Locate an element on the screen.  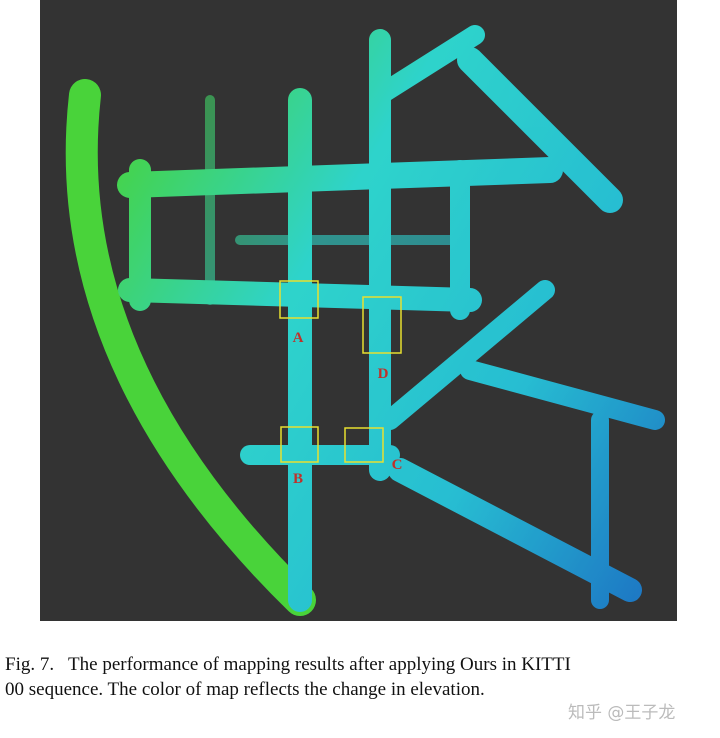
region-label: D is located at coordinates (383, 374).